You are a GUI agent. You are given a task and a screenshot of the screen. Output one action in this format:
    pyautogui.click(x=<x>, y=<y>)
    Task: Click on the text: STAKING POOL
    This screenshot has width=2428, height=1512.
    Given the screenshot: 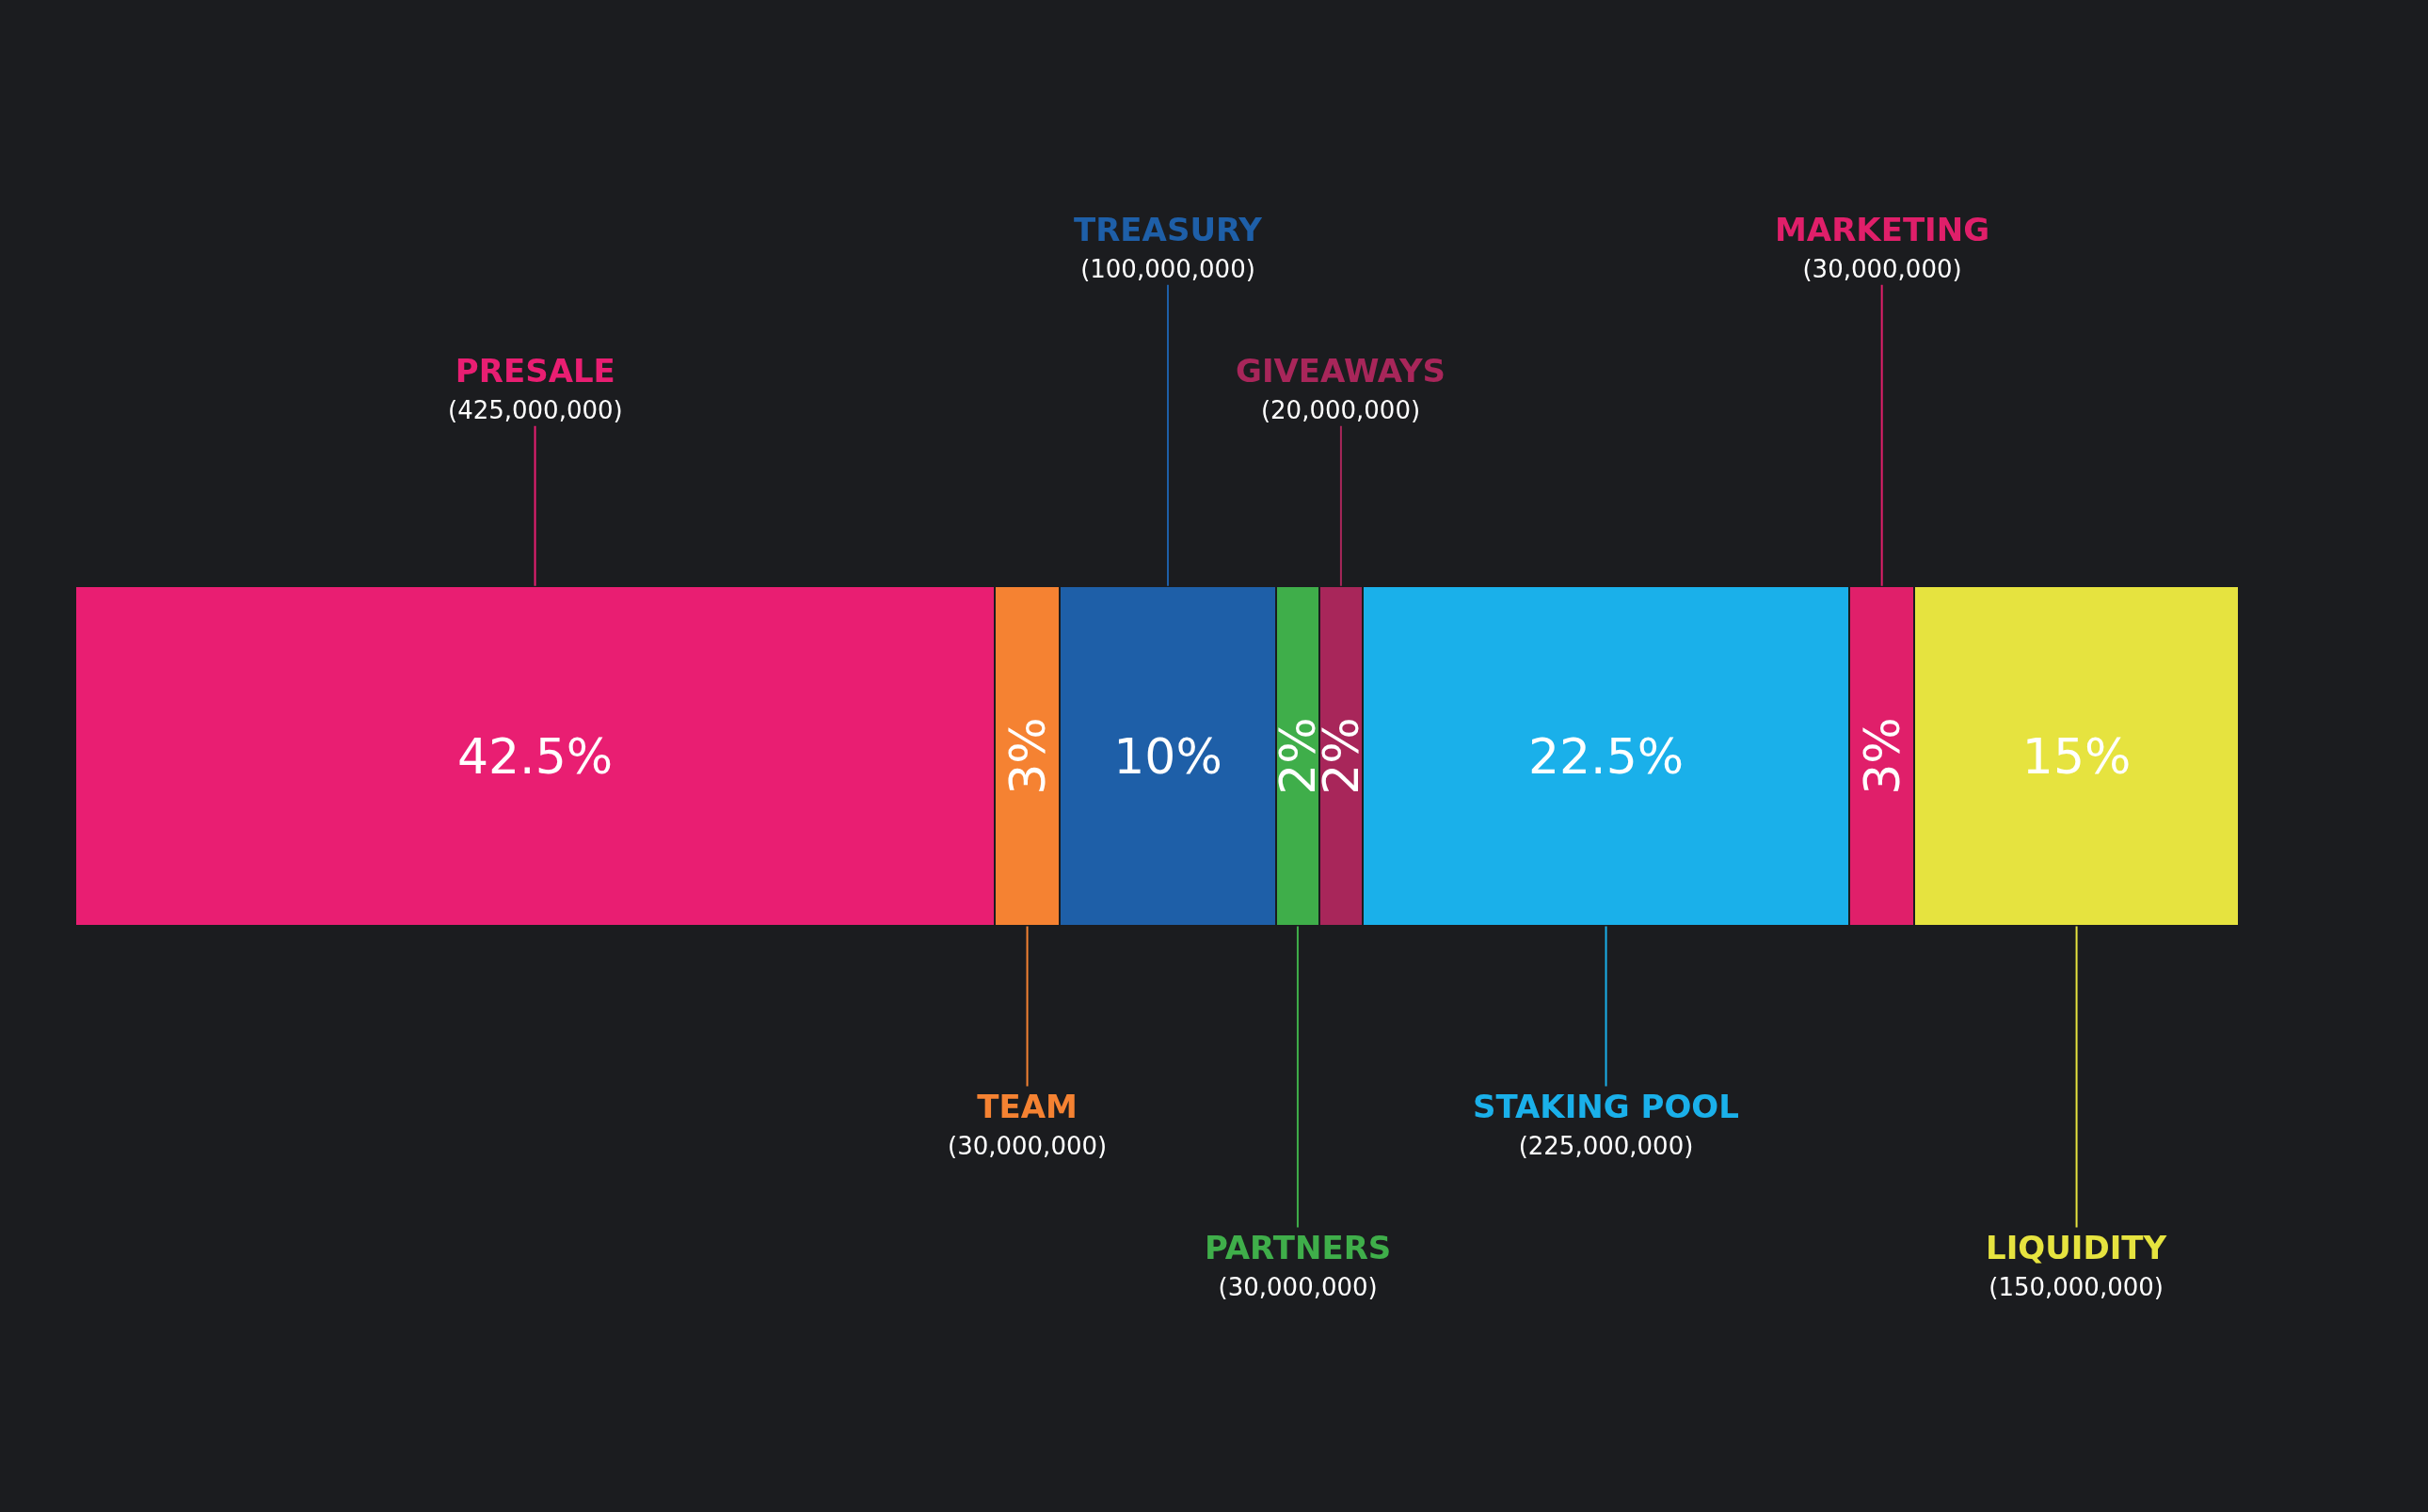 What is the action you would take?
    pyautogui.click(x=1606, y=1107)
    